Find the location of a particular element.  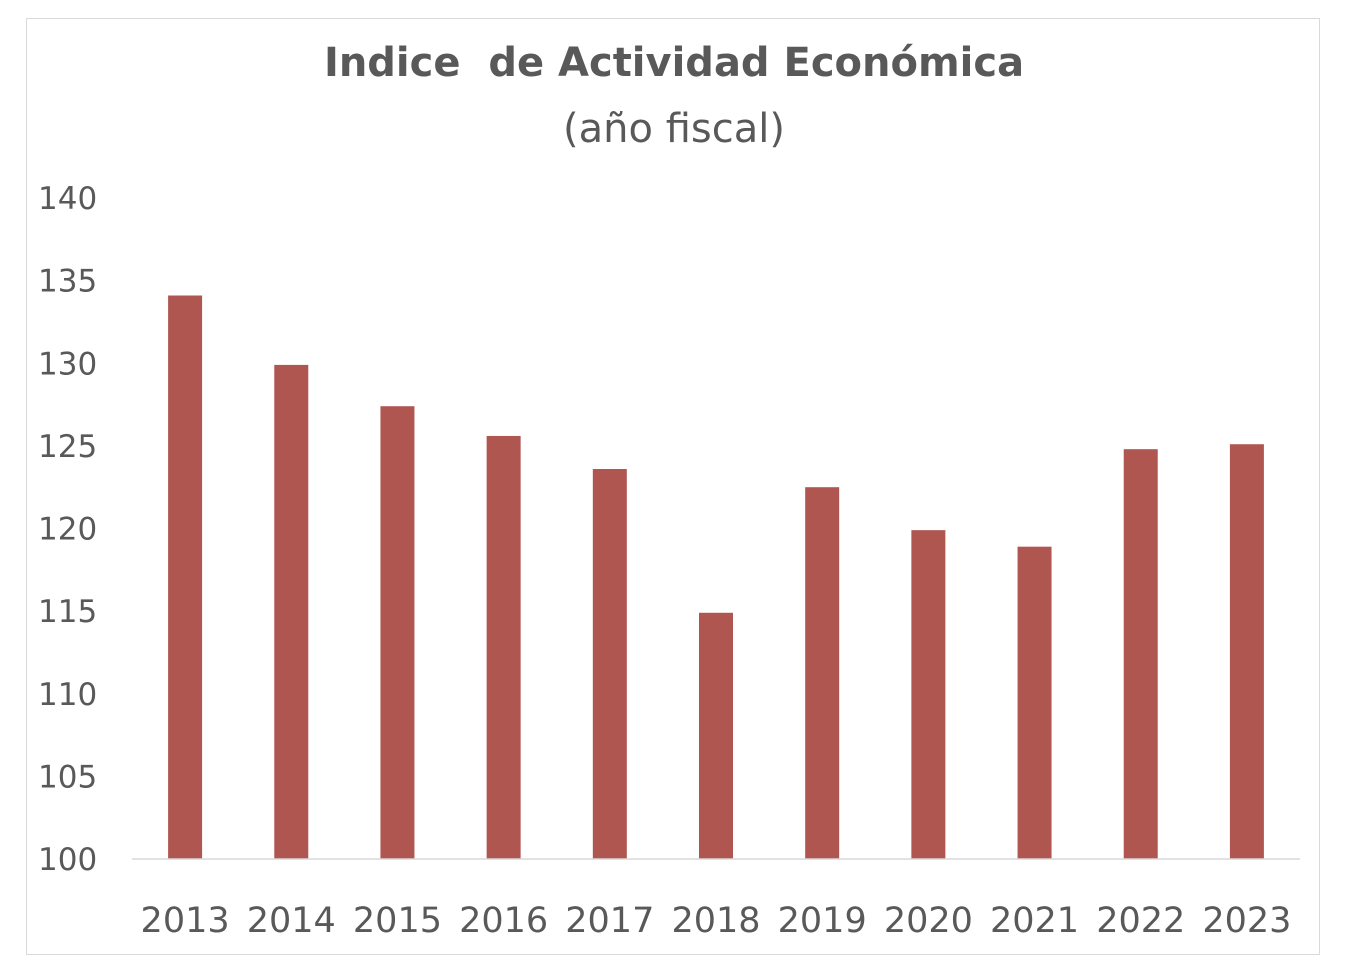

bar-2016 is located at coordinates (503, 647).